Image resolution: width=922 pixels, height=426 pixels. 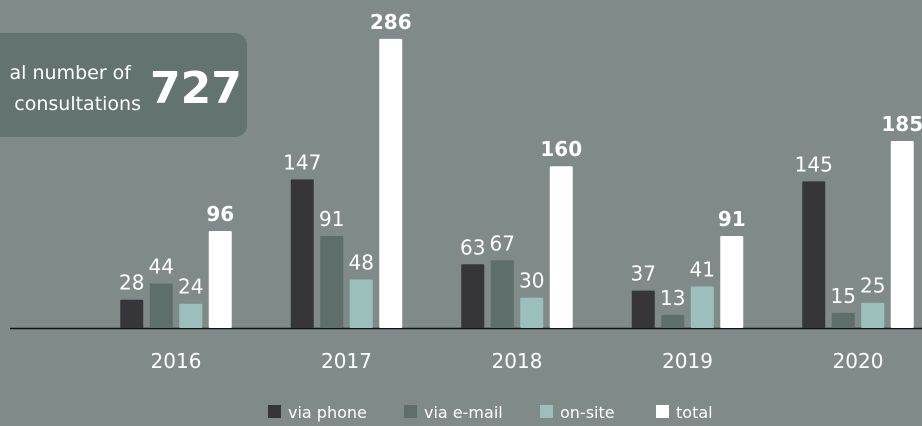 I want to click on data-label: 67, so click(x=502, y=243).